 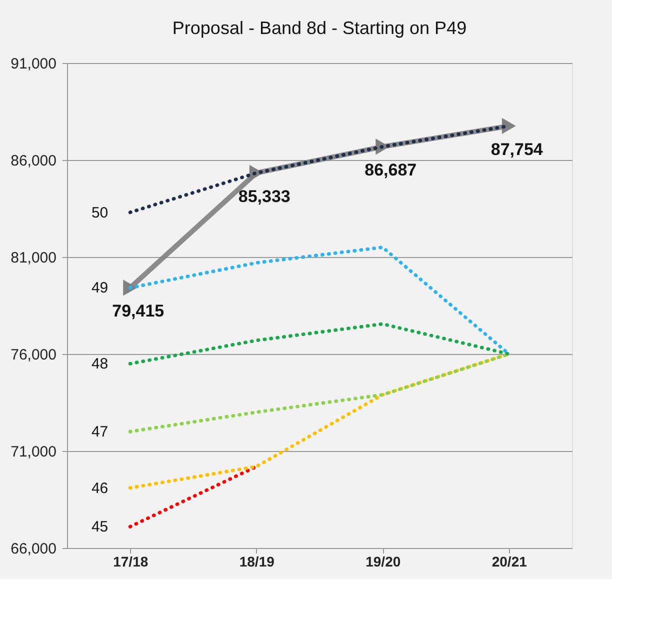 I want to click on y-tick-label: 76,000, so click(x=33, y=355).